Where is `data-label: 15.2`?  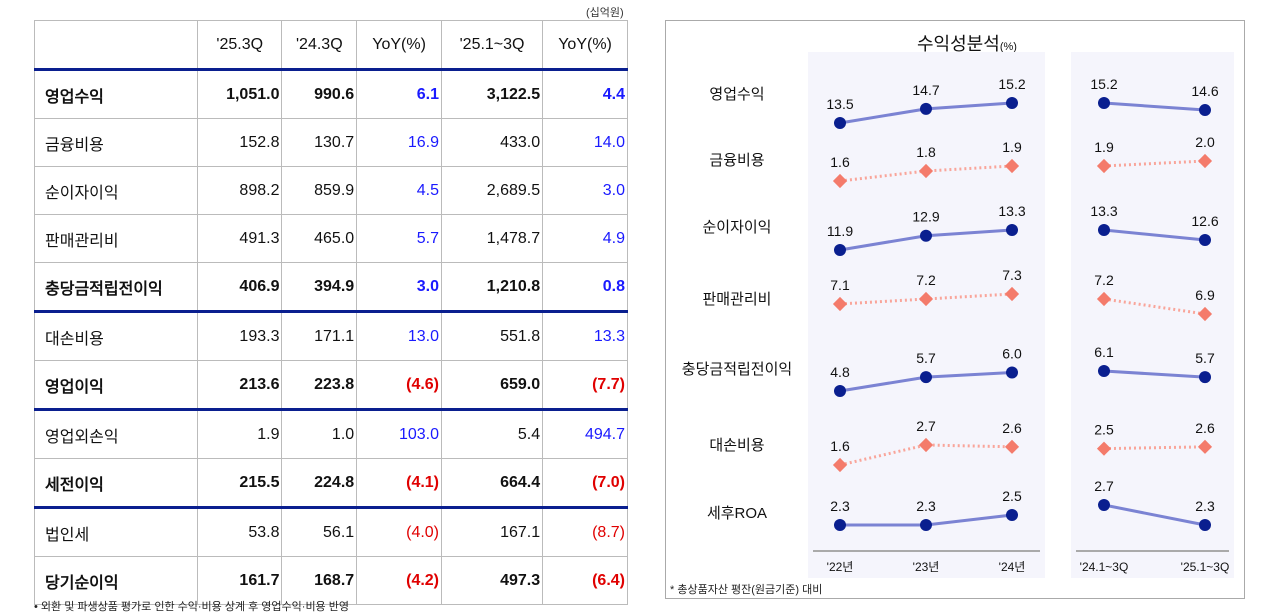 data-label: 15.2 is located at coordinates (1011, 84).